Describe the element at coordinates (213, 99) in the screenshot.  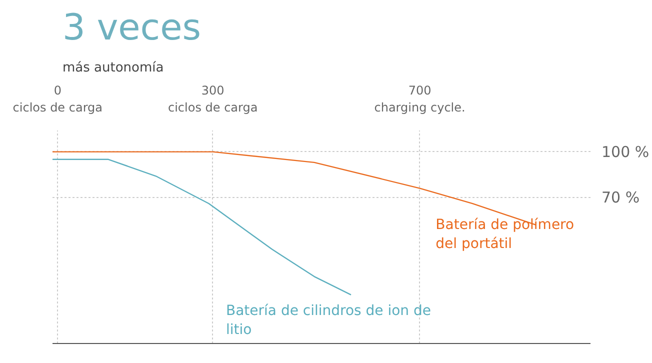
I see `x-tick-label: 300 ciclos de carga` at that location.